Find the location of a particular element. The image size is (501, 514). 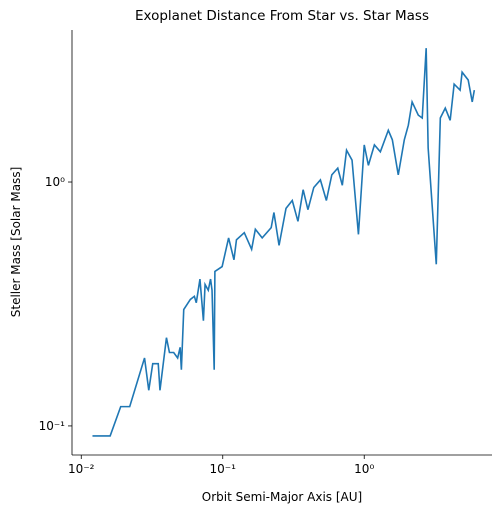

x-axis-label: Orbit Semi-Major Axis [AU] is located at coordinates (282, 497).